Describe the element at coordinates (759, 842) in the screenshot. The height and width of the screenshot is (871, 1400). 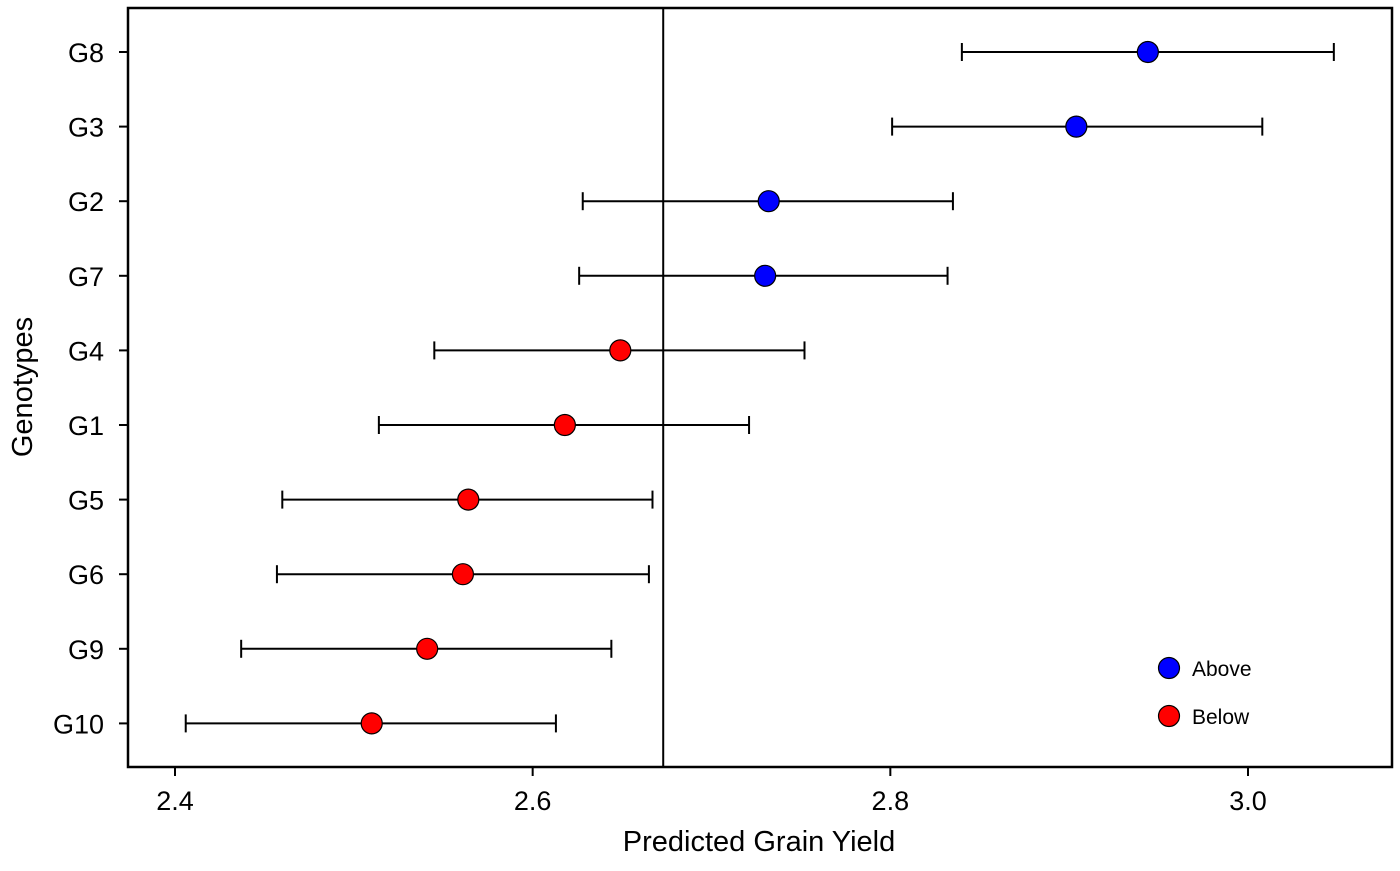
I see `x-axis-title: Predicted Grain Yield` at that location.